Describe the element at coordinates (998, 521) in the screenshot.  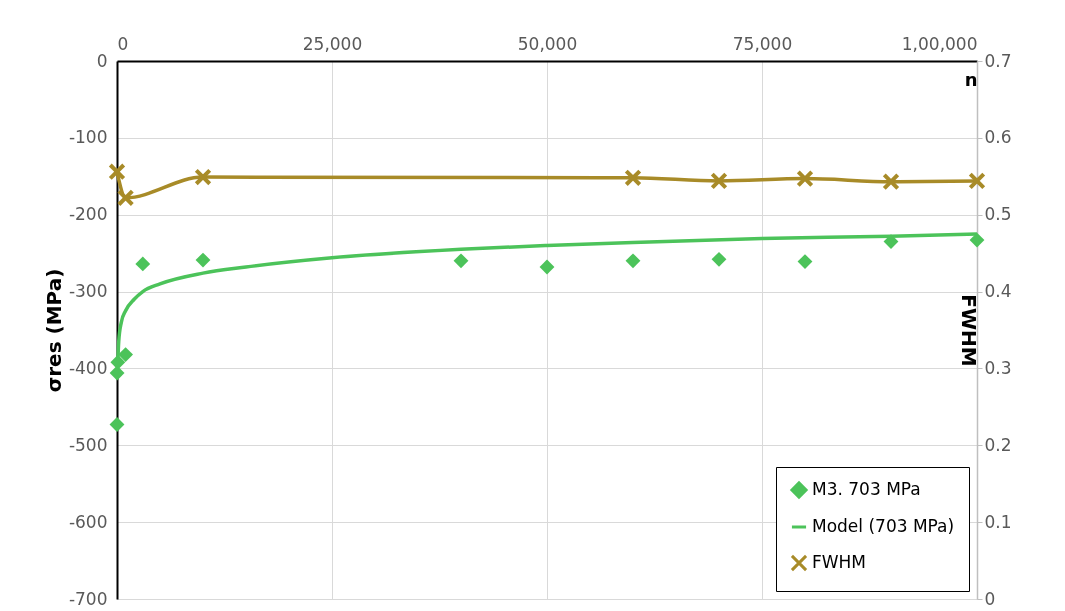
I see `y2-tick-label: 0.1` at that location.